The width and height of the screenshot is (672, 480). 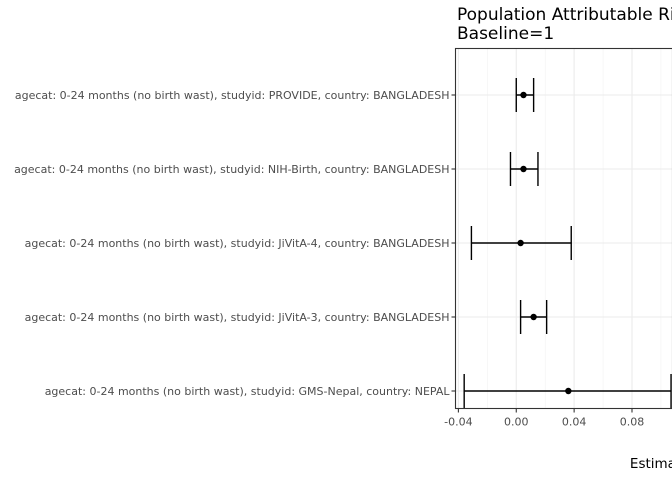 What do you see at coordinates (458, 422) in the screenshot?
I see `x-tick-label: -0.04` at bounding box center [458, 422].